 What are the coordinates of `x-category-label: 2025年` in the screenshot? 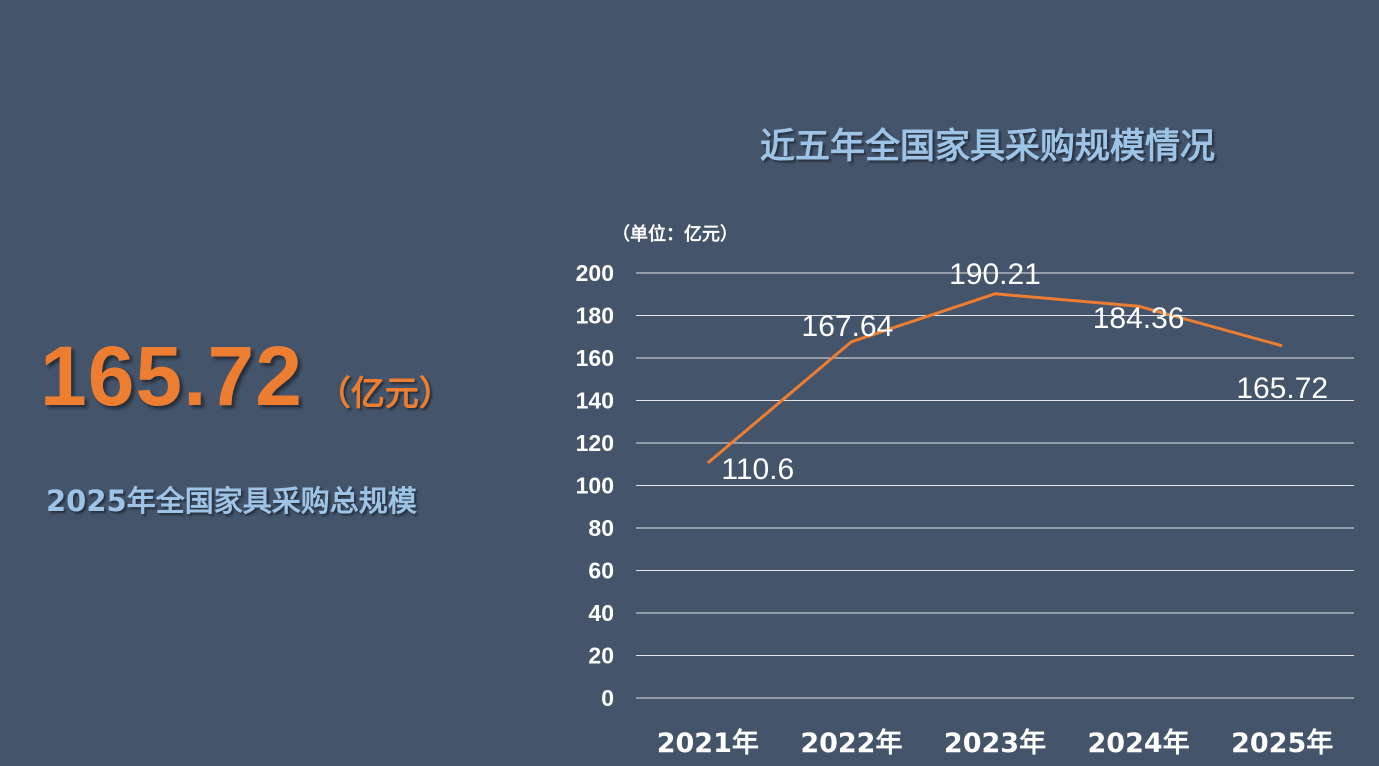 It's located at (1282, 743).